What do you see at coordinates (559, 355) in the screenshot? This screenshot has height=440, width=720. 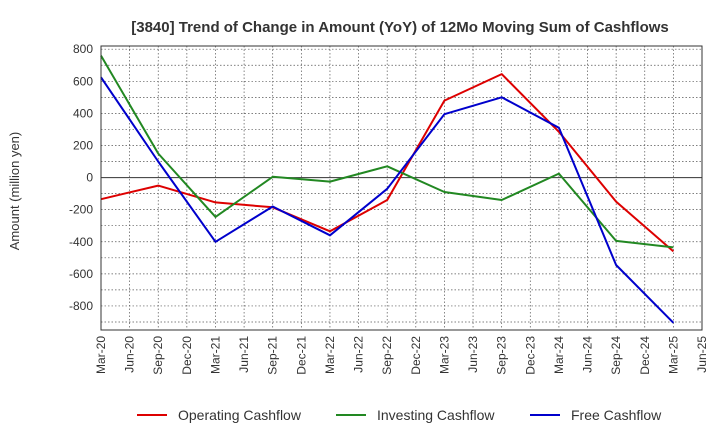 I see `x-tick-label: Mar-24` at bounding box center [559, 355].